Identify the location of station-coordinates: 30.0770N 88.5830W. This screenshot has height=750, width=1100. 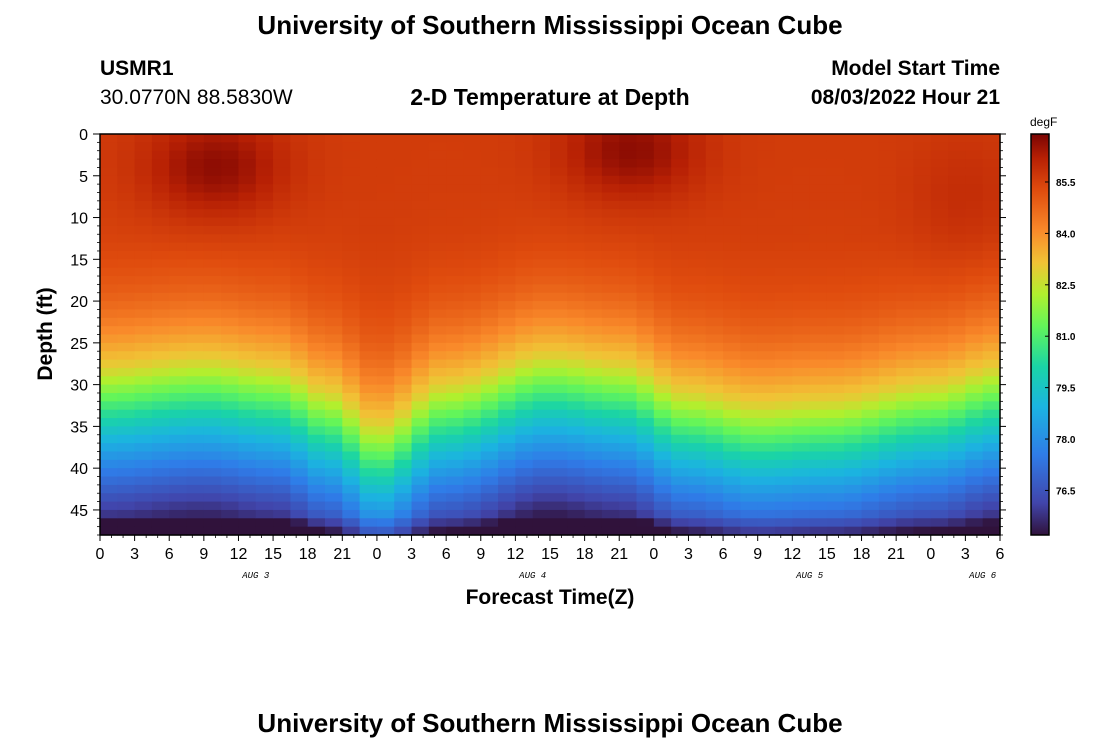
(196, 97).